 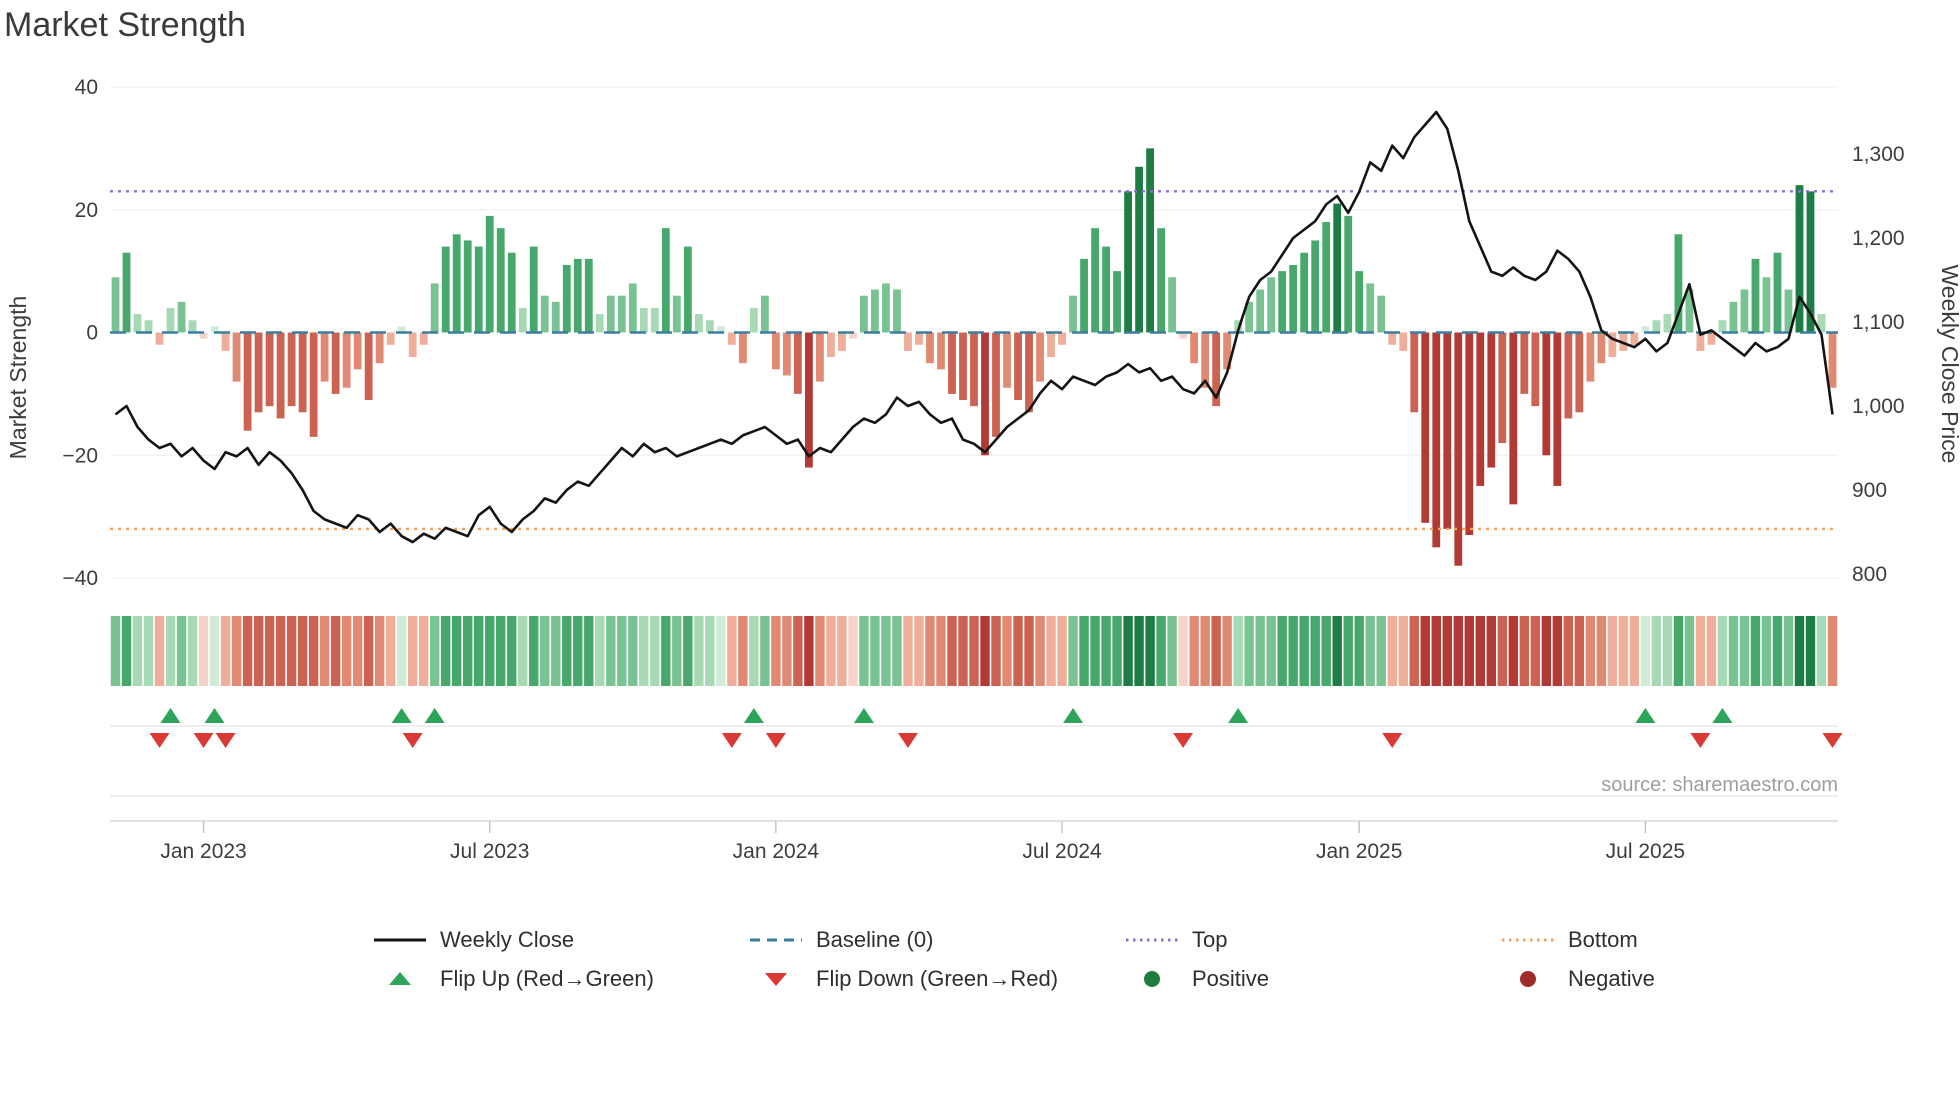 What do you see at coordinates (1719, 785) in the screenshot?
I see `source-credit: source: sharemaestro.com` at bounding box center [1719, 785].